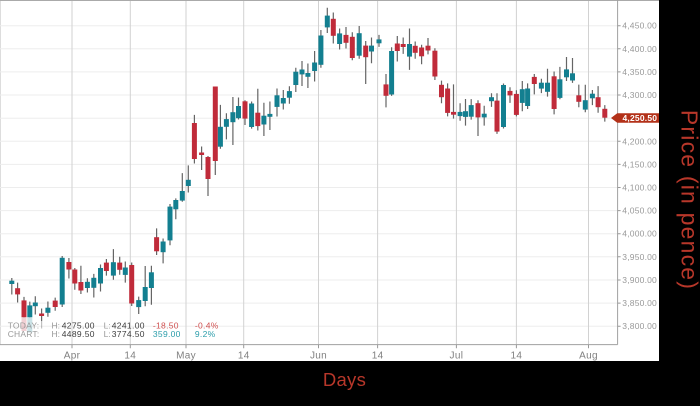 The height and width of the screenshot is (406, 700). What do you see at coordinates (186, 356) in the screenshot?
I see `svg-text: May` at bounding box center [186, 356].